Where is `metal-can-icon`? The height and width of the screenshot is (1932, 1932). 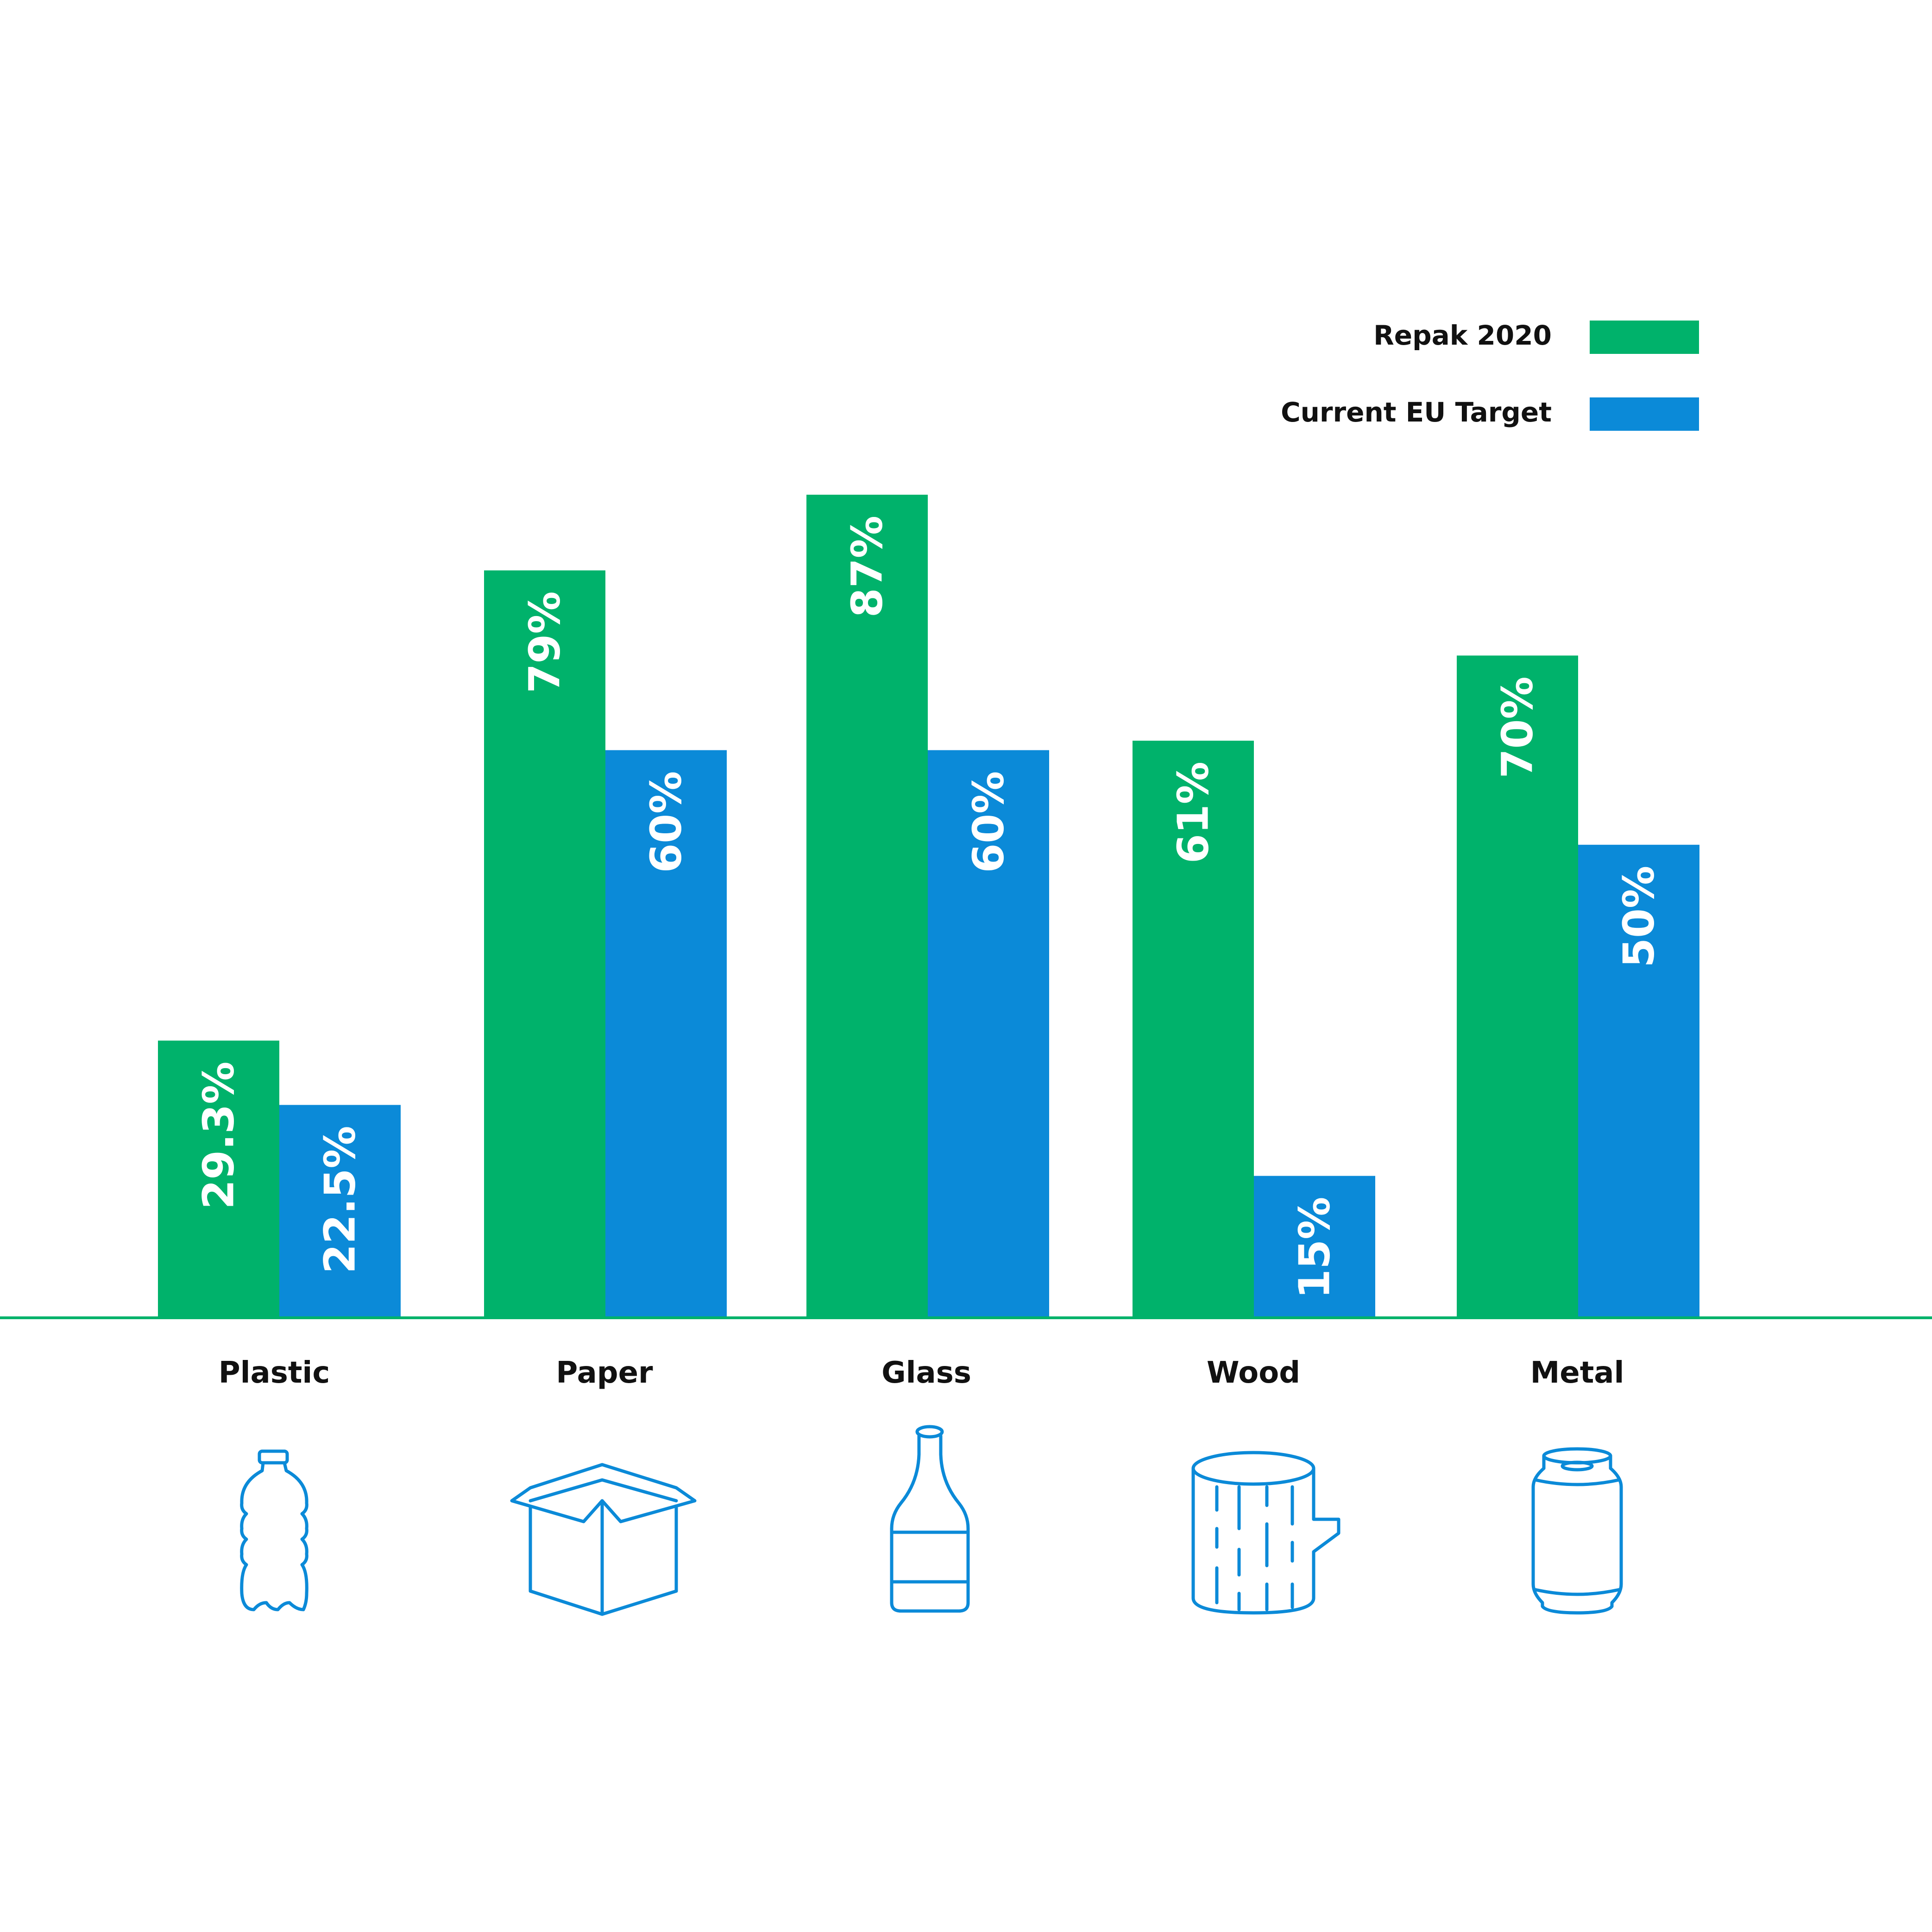
metal-can-icon is located at coordinates (1577, 1531).